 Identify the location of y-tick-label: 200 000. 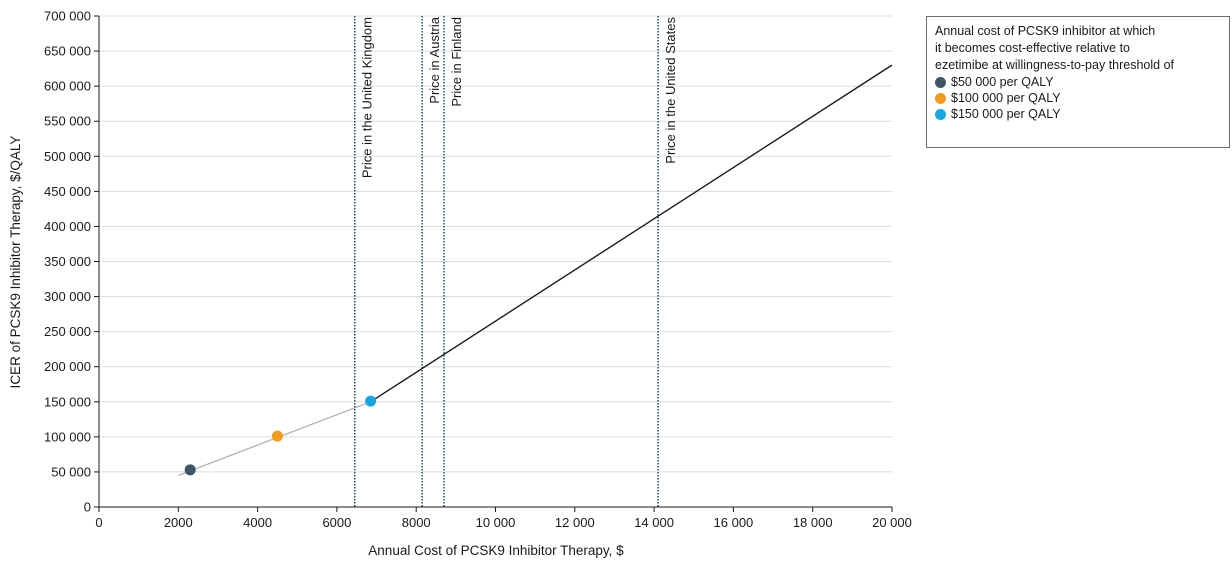
(67, 366).